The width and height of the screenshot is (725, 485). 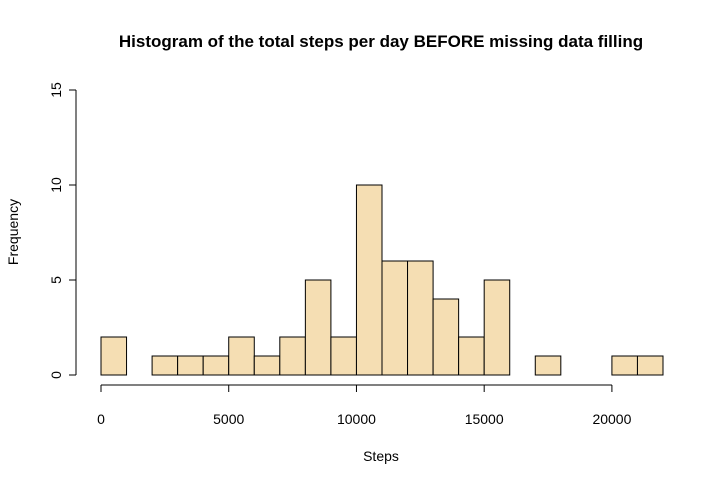 I want to click on x-tick-label: 0, so click(x=101, y=419).